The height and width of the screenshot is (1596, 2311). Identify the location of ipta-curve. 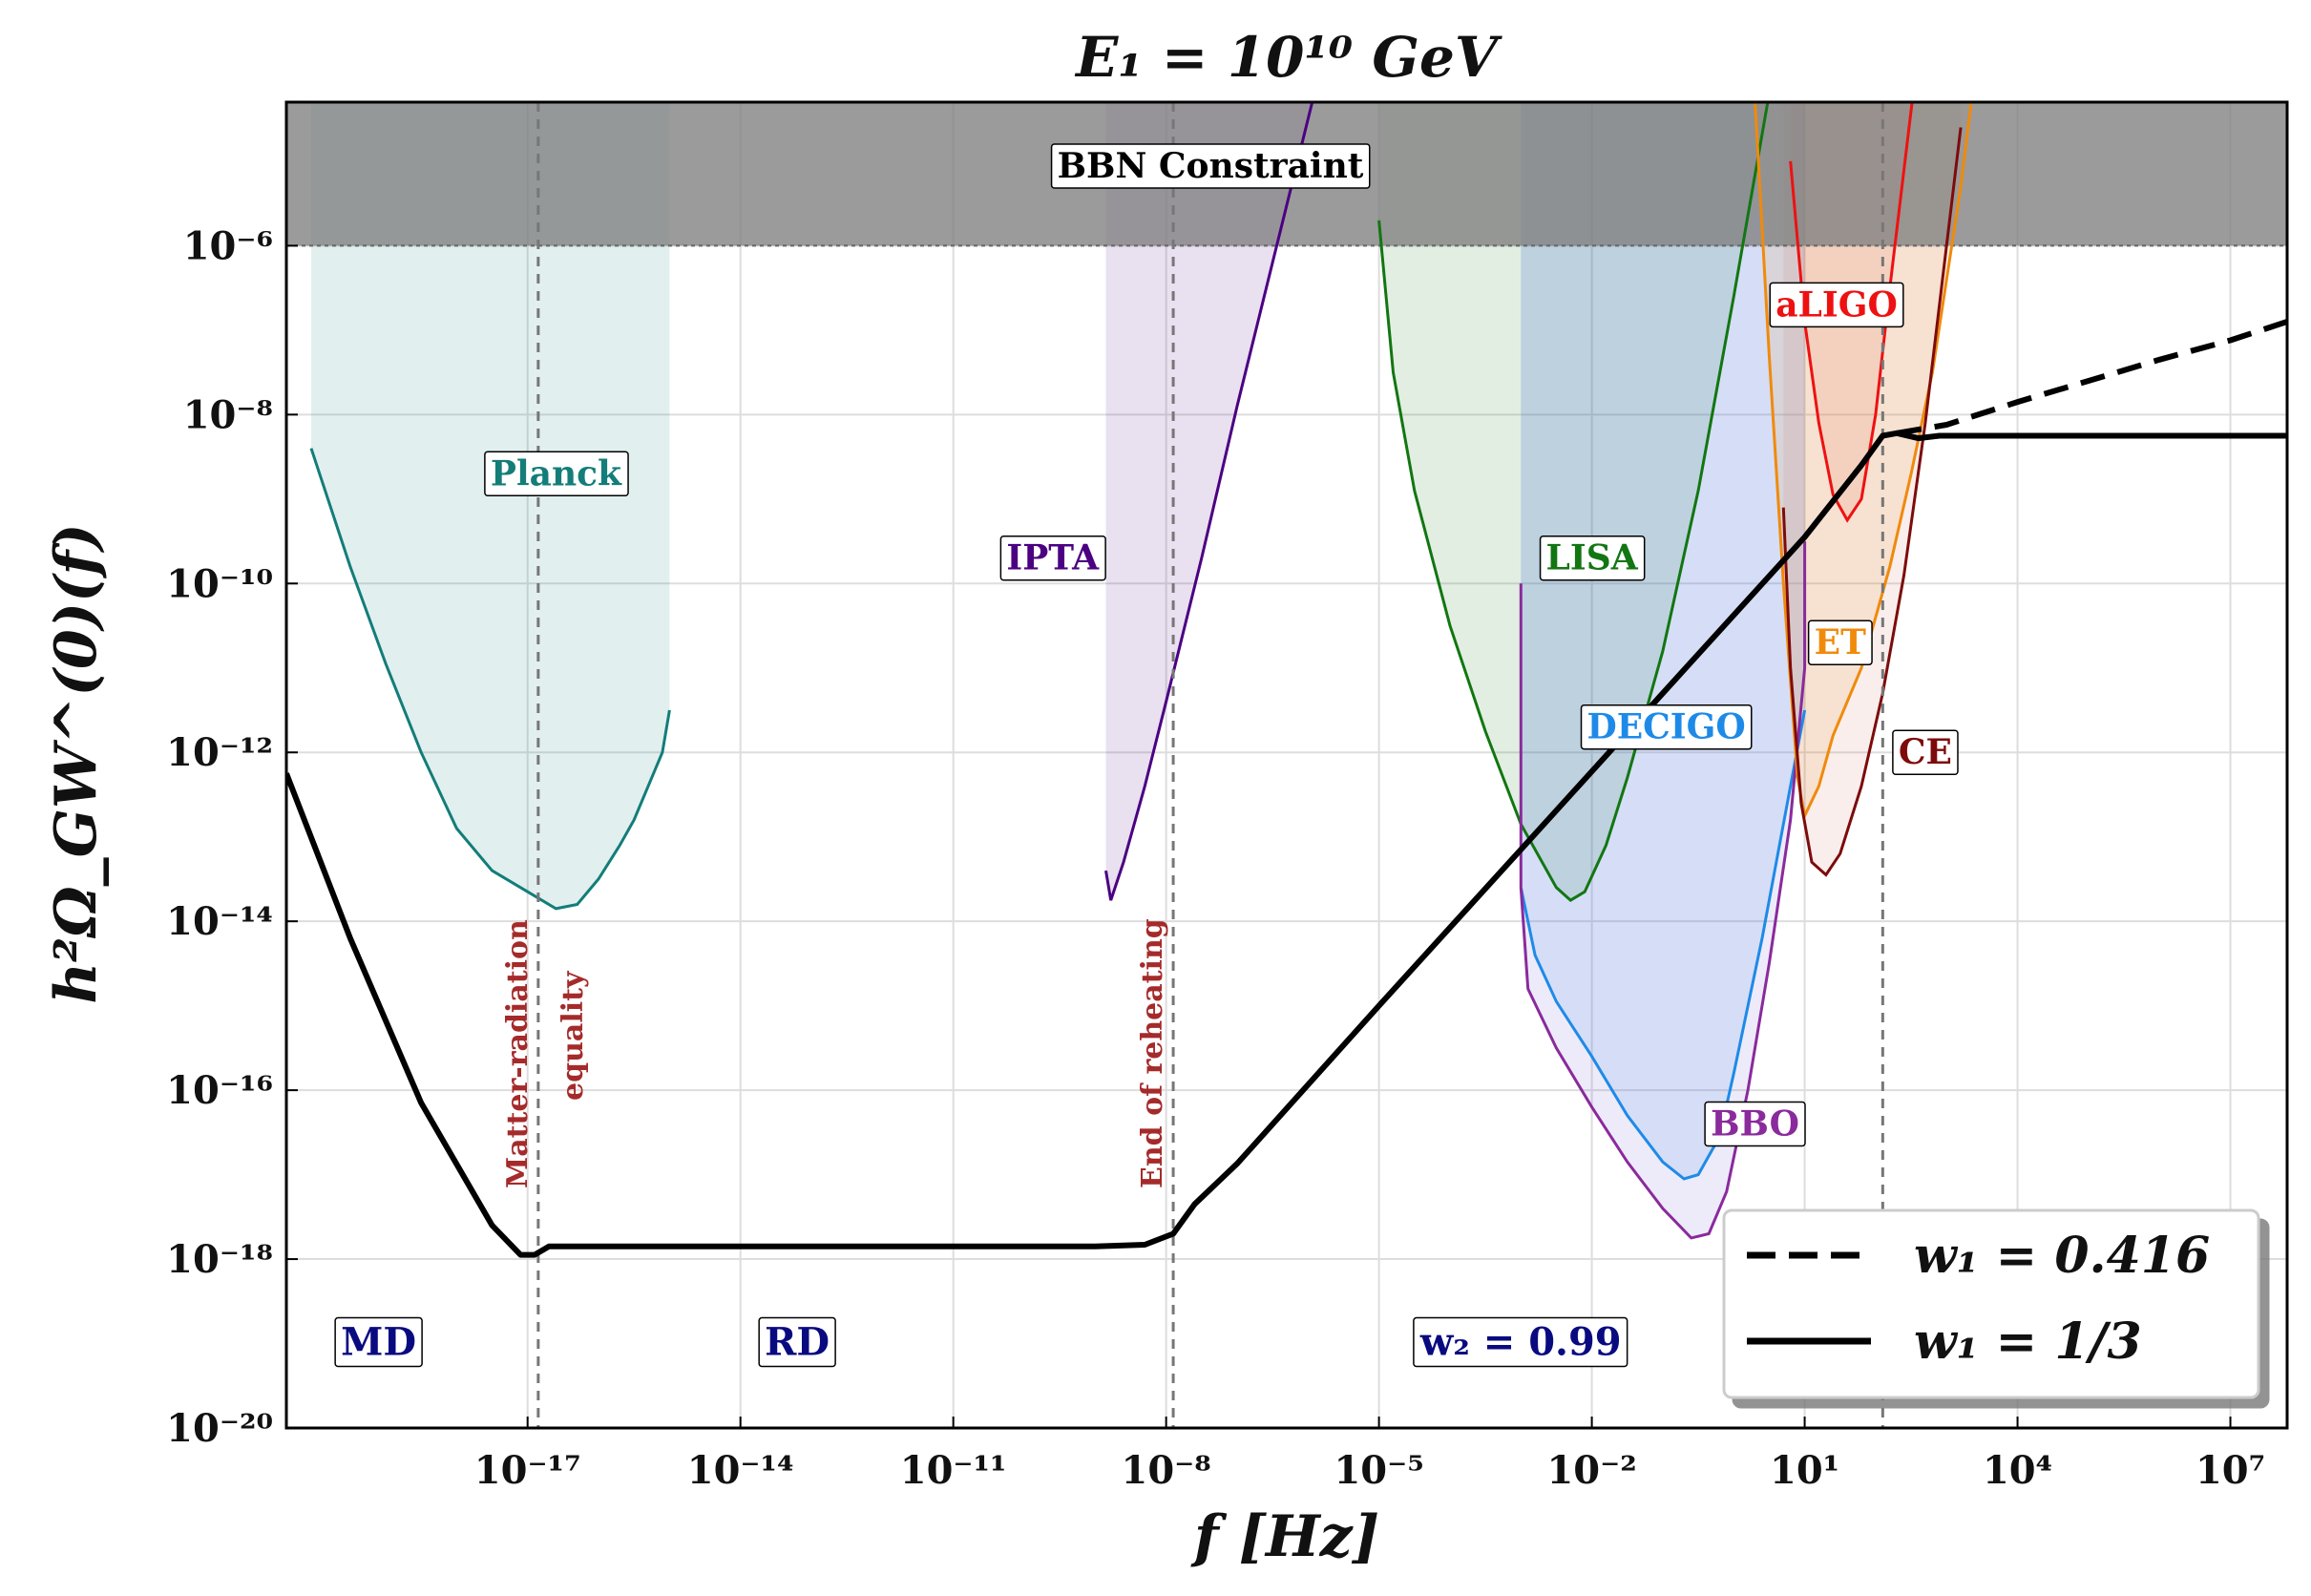
(1209, 502).